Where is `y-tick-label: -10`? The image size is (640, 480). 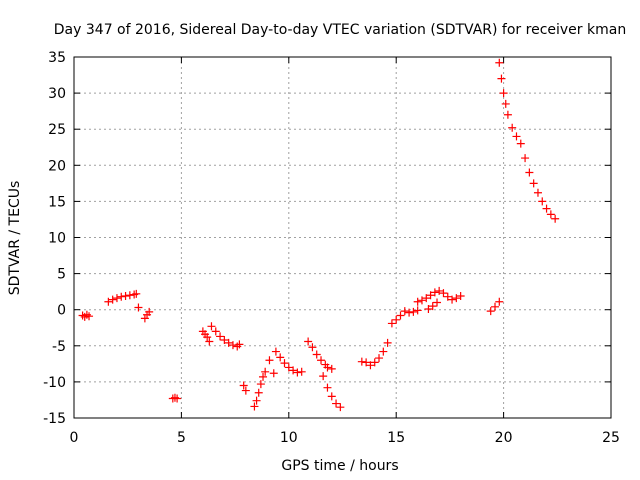 y-tick-label: -10 is located at coordinates (54, 383).